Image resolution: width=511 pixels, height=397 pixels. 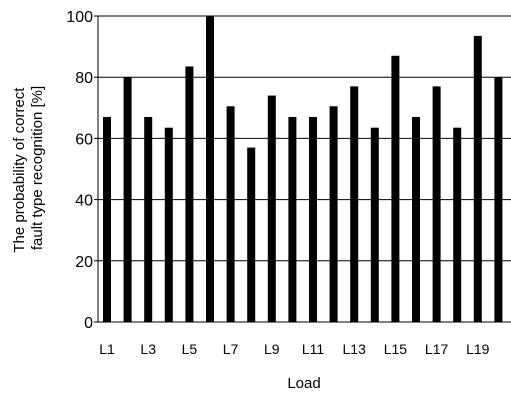 What do you see at coordinates (416, 219) in the screenshot?
I see `bar-l16` at bounding box center [416, 219].